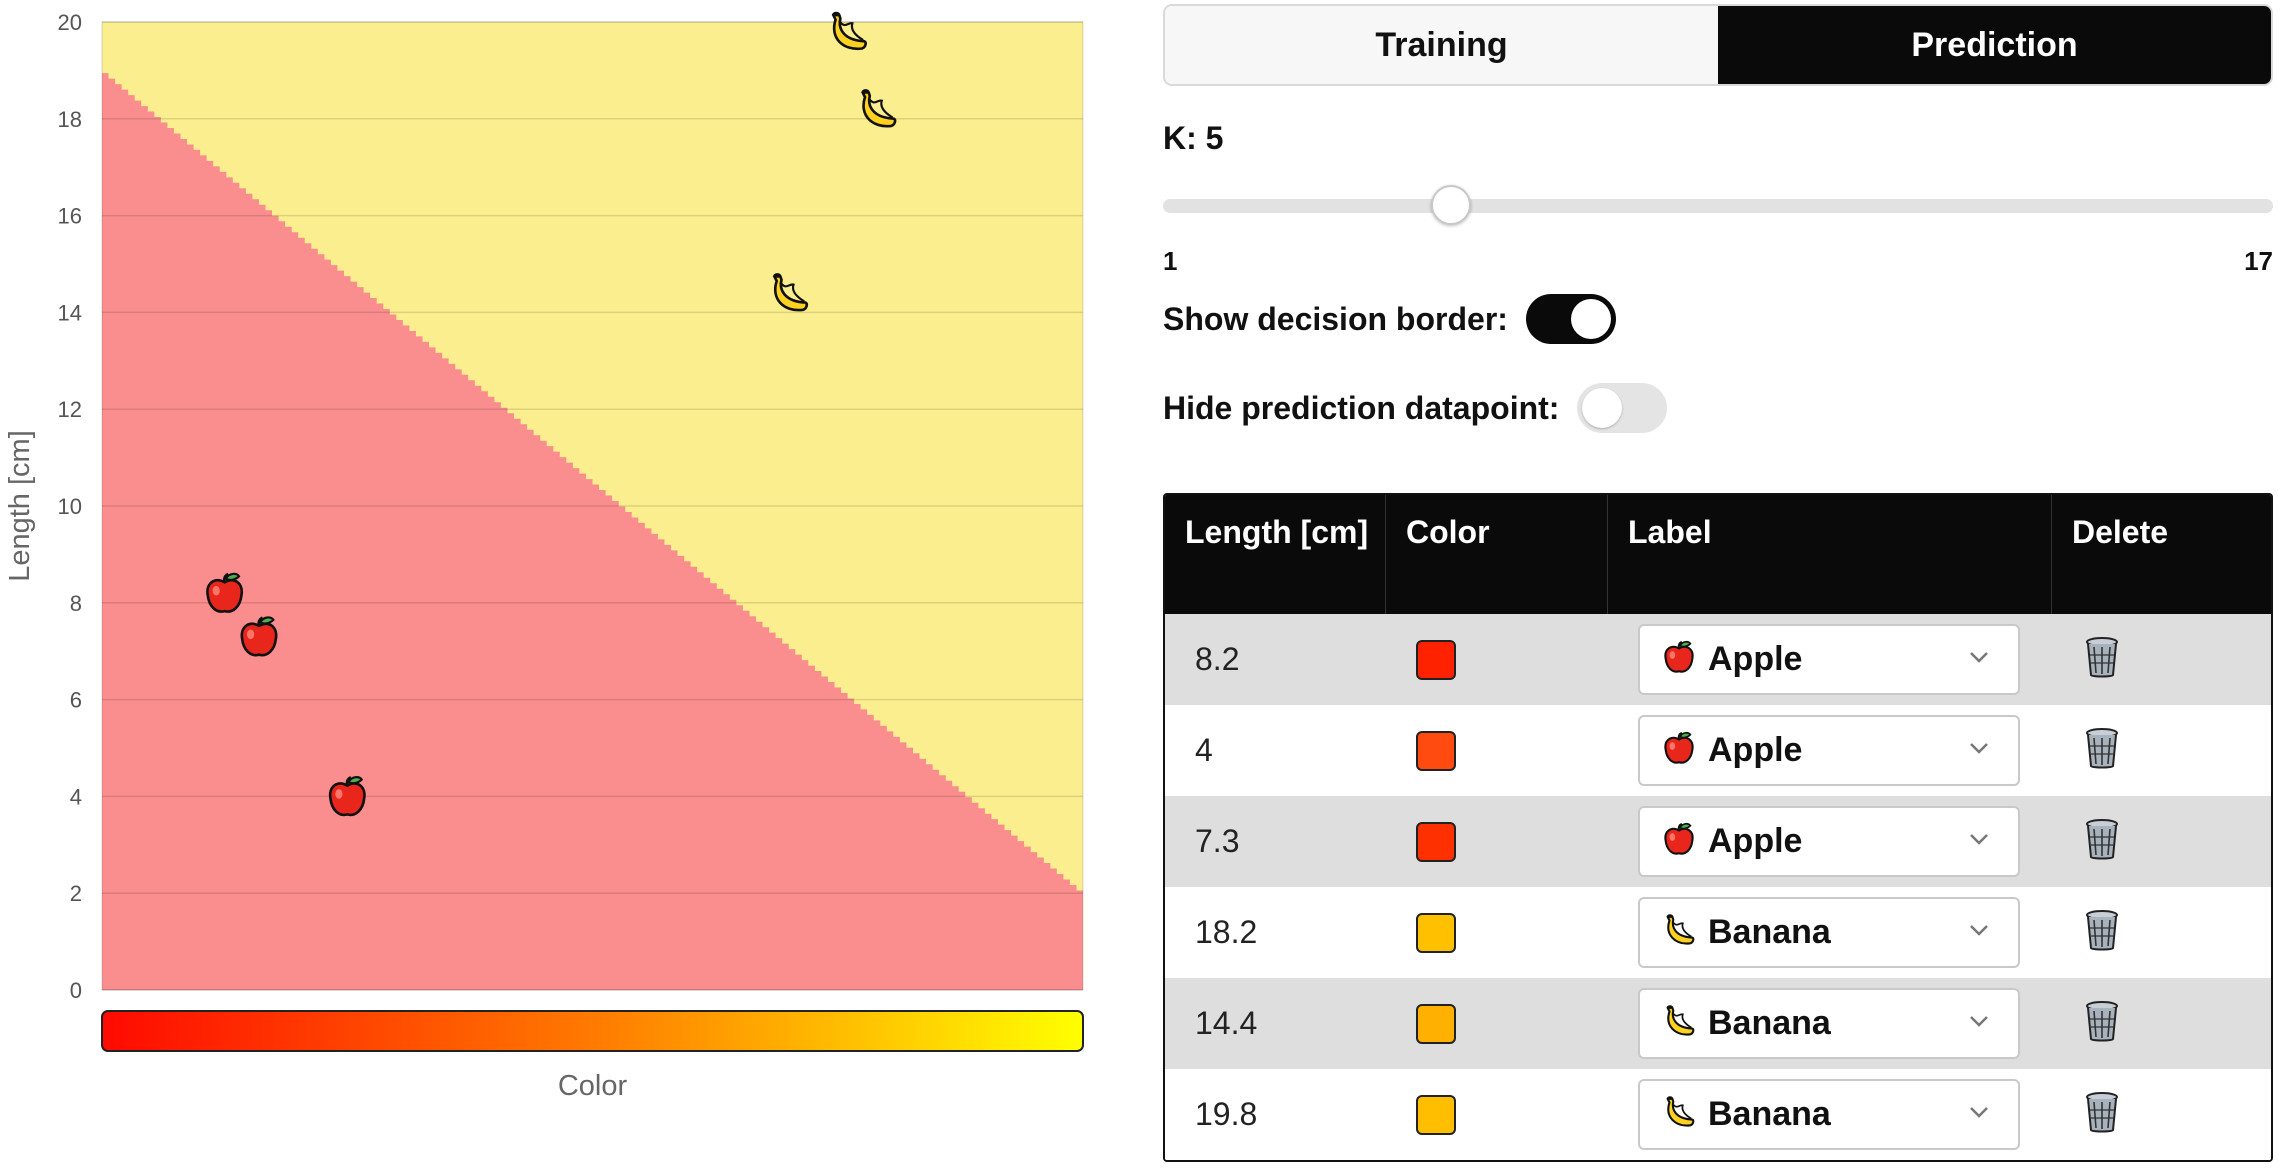  Describe the element at coordinates (1204, 750) in the screenshot. I see `length-cell: 4` at that location.